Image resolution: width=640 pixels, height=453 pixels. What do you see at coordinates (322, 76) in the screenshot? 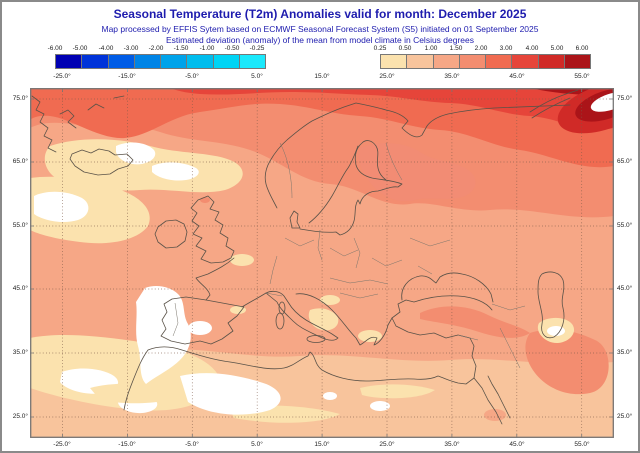
I see `lon-tick-label-top: 15.0°` at bounding box center [322, 76].